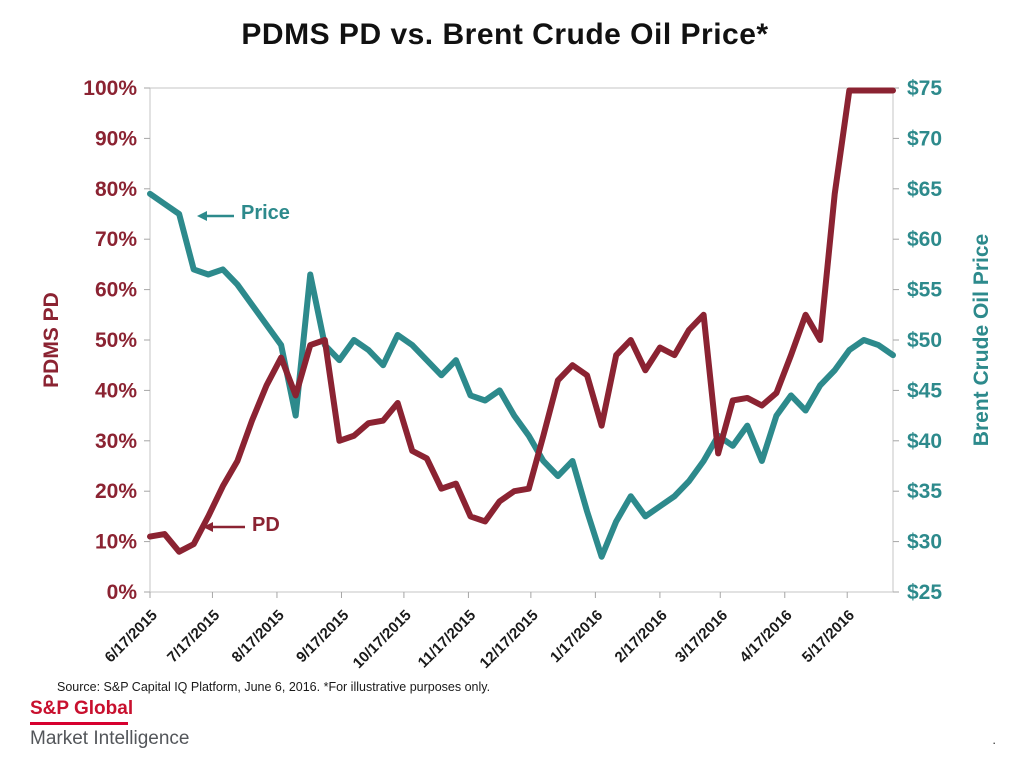  I want to click on svg-text: 5/17/2016, so click(828, 636).